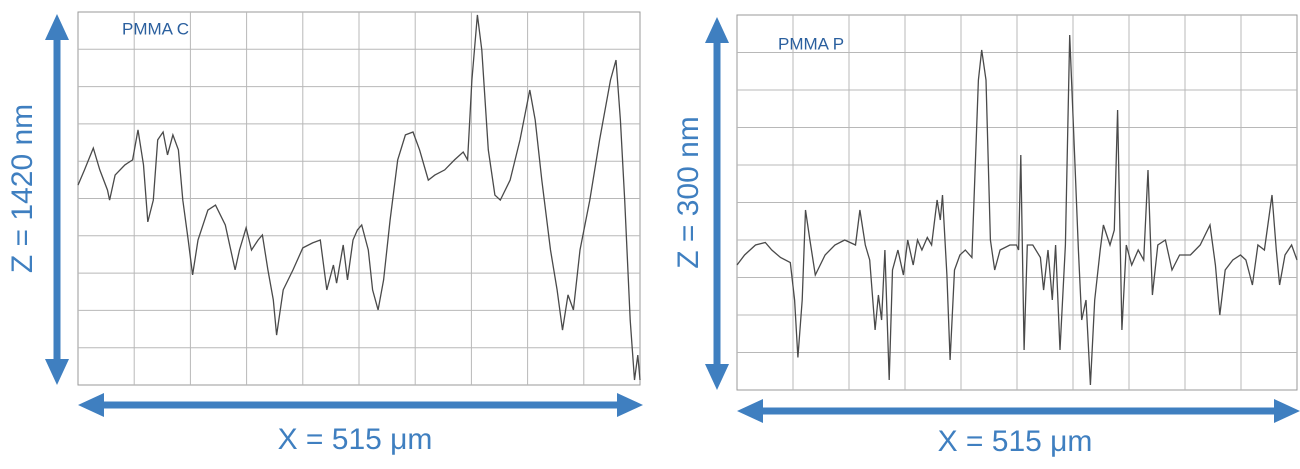 The image size is (1300, 469). What do you see at coordinates (688, 192) in the screenshot?
I see `y-axis-label: Z = 300 nm` at bounding box center [688, 192].